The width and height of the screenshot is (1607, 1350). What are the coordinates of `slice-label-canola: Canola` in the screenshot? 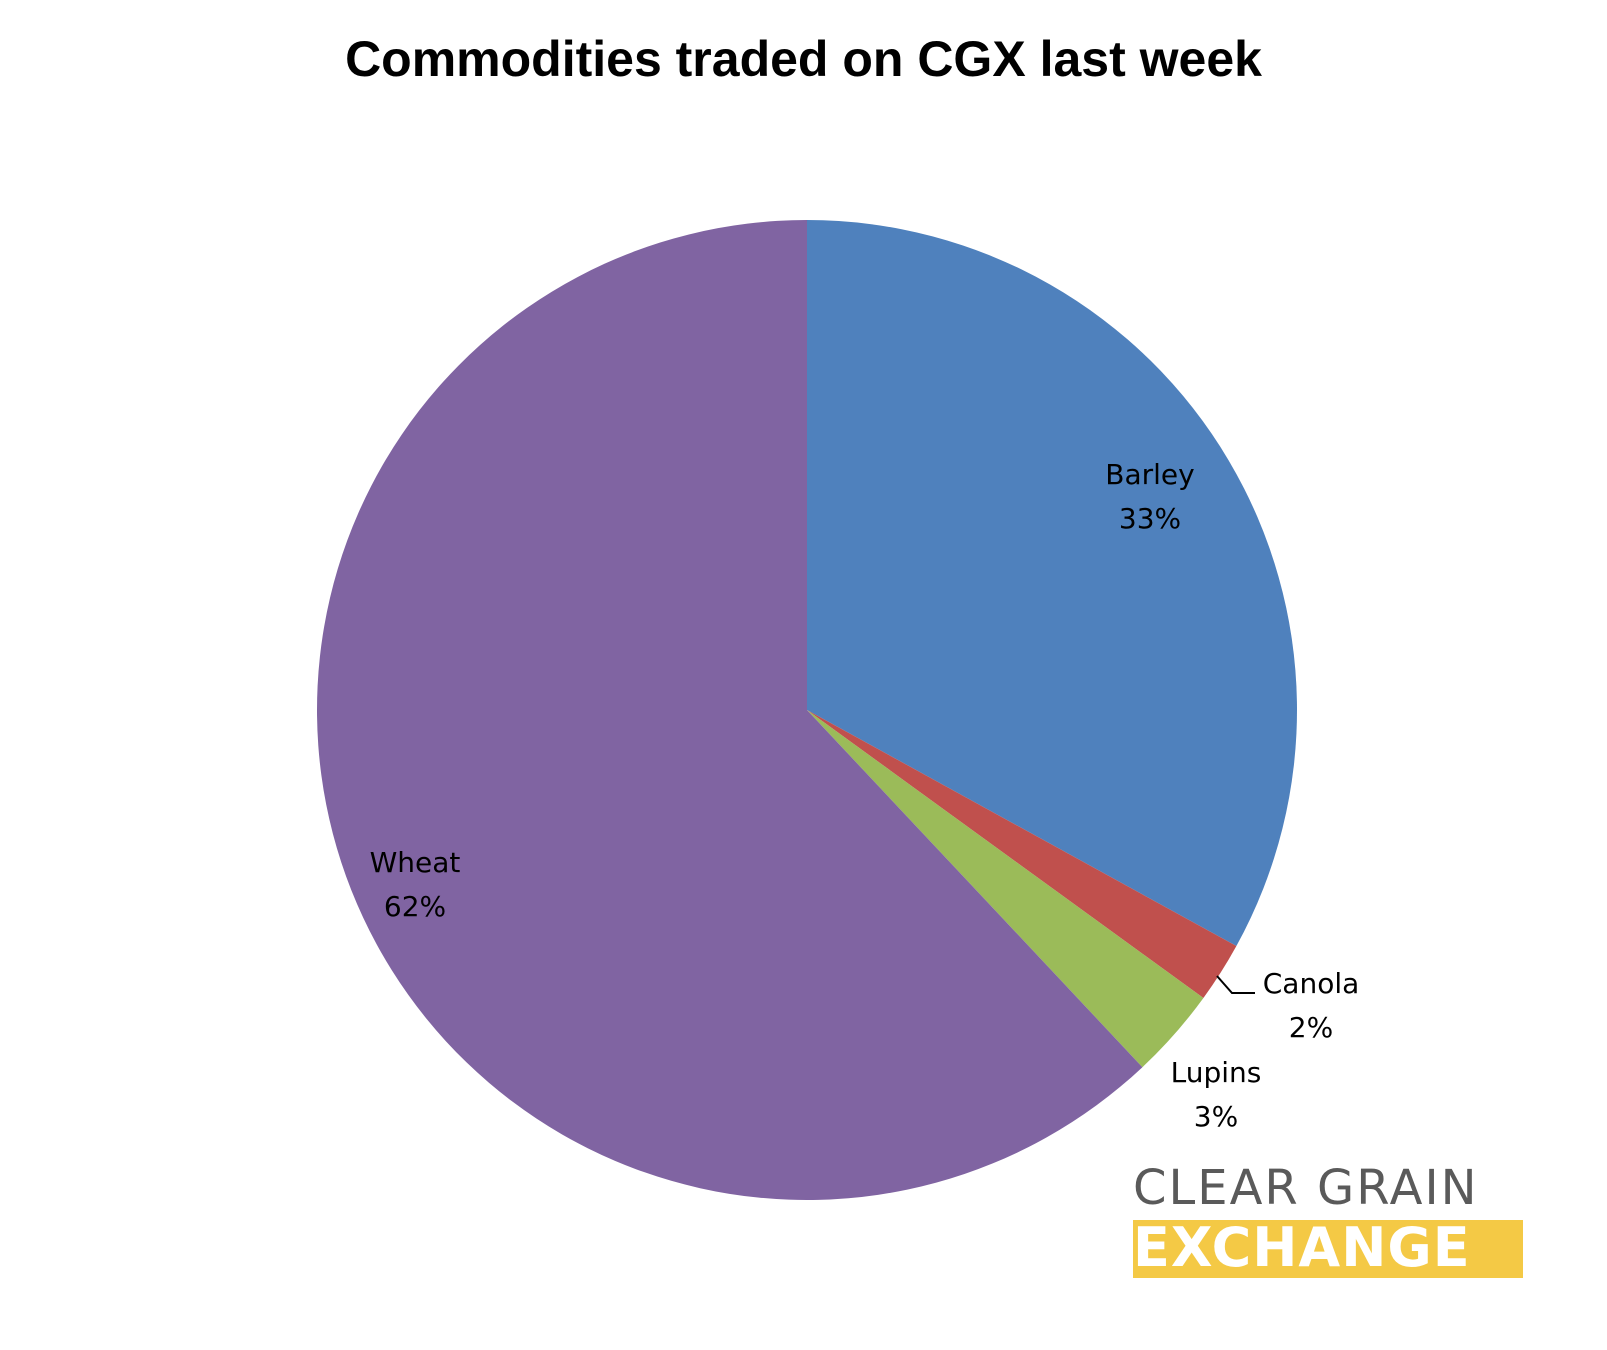 It's located at (1311, 983).